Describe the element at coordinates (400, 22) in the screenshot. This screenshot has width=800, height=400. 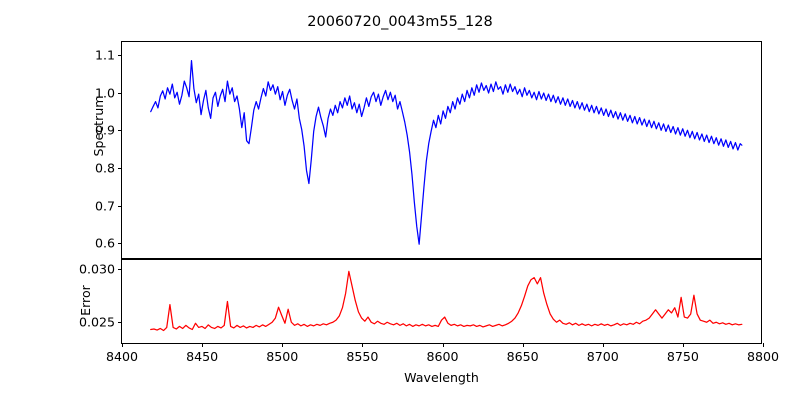
I see `figure-title: 20060720_0043m55_128` at that location.